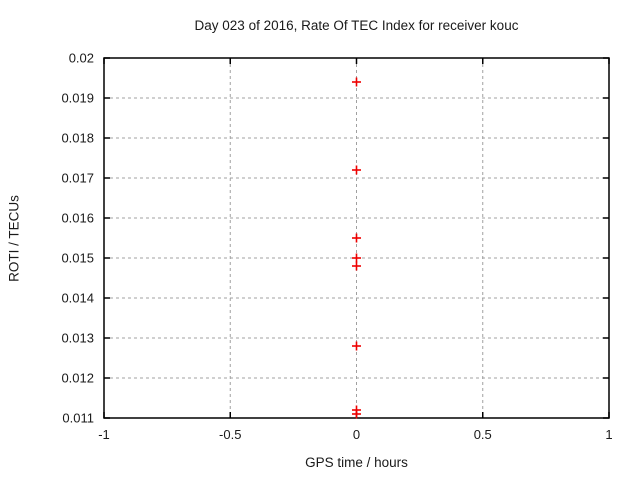 The height and width of the screenshot is (480, 640). Describe the element at coordinates (77, 298) in the screenshot. I see `y-tick-label: 0.014` at that location.